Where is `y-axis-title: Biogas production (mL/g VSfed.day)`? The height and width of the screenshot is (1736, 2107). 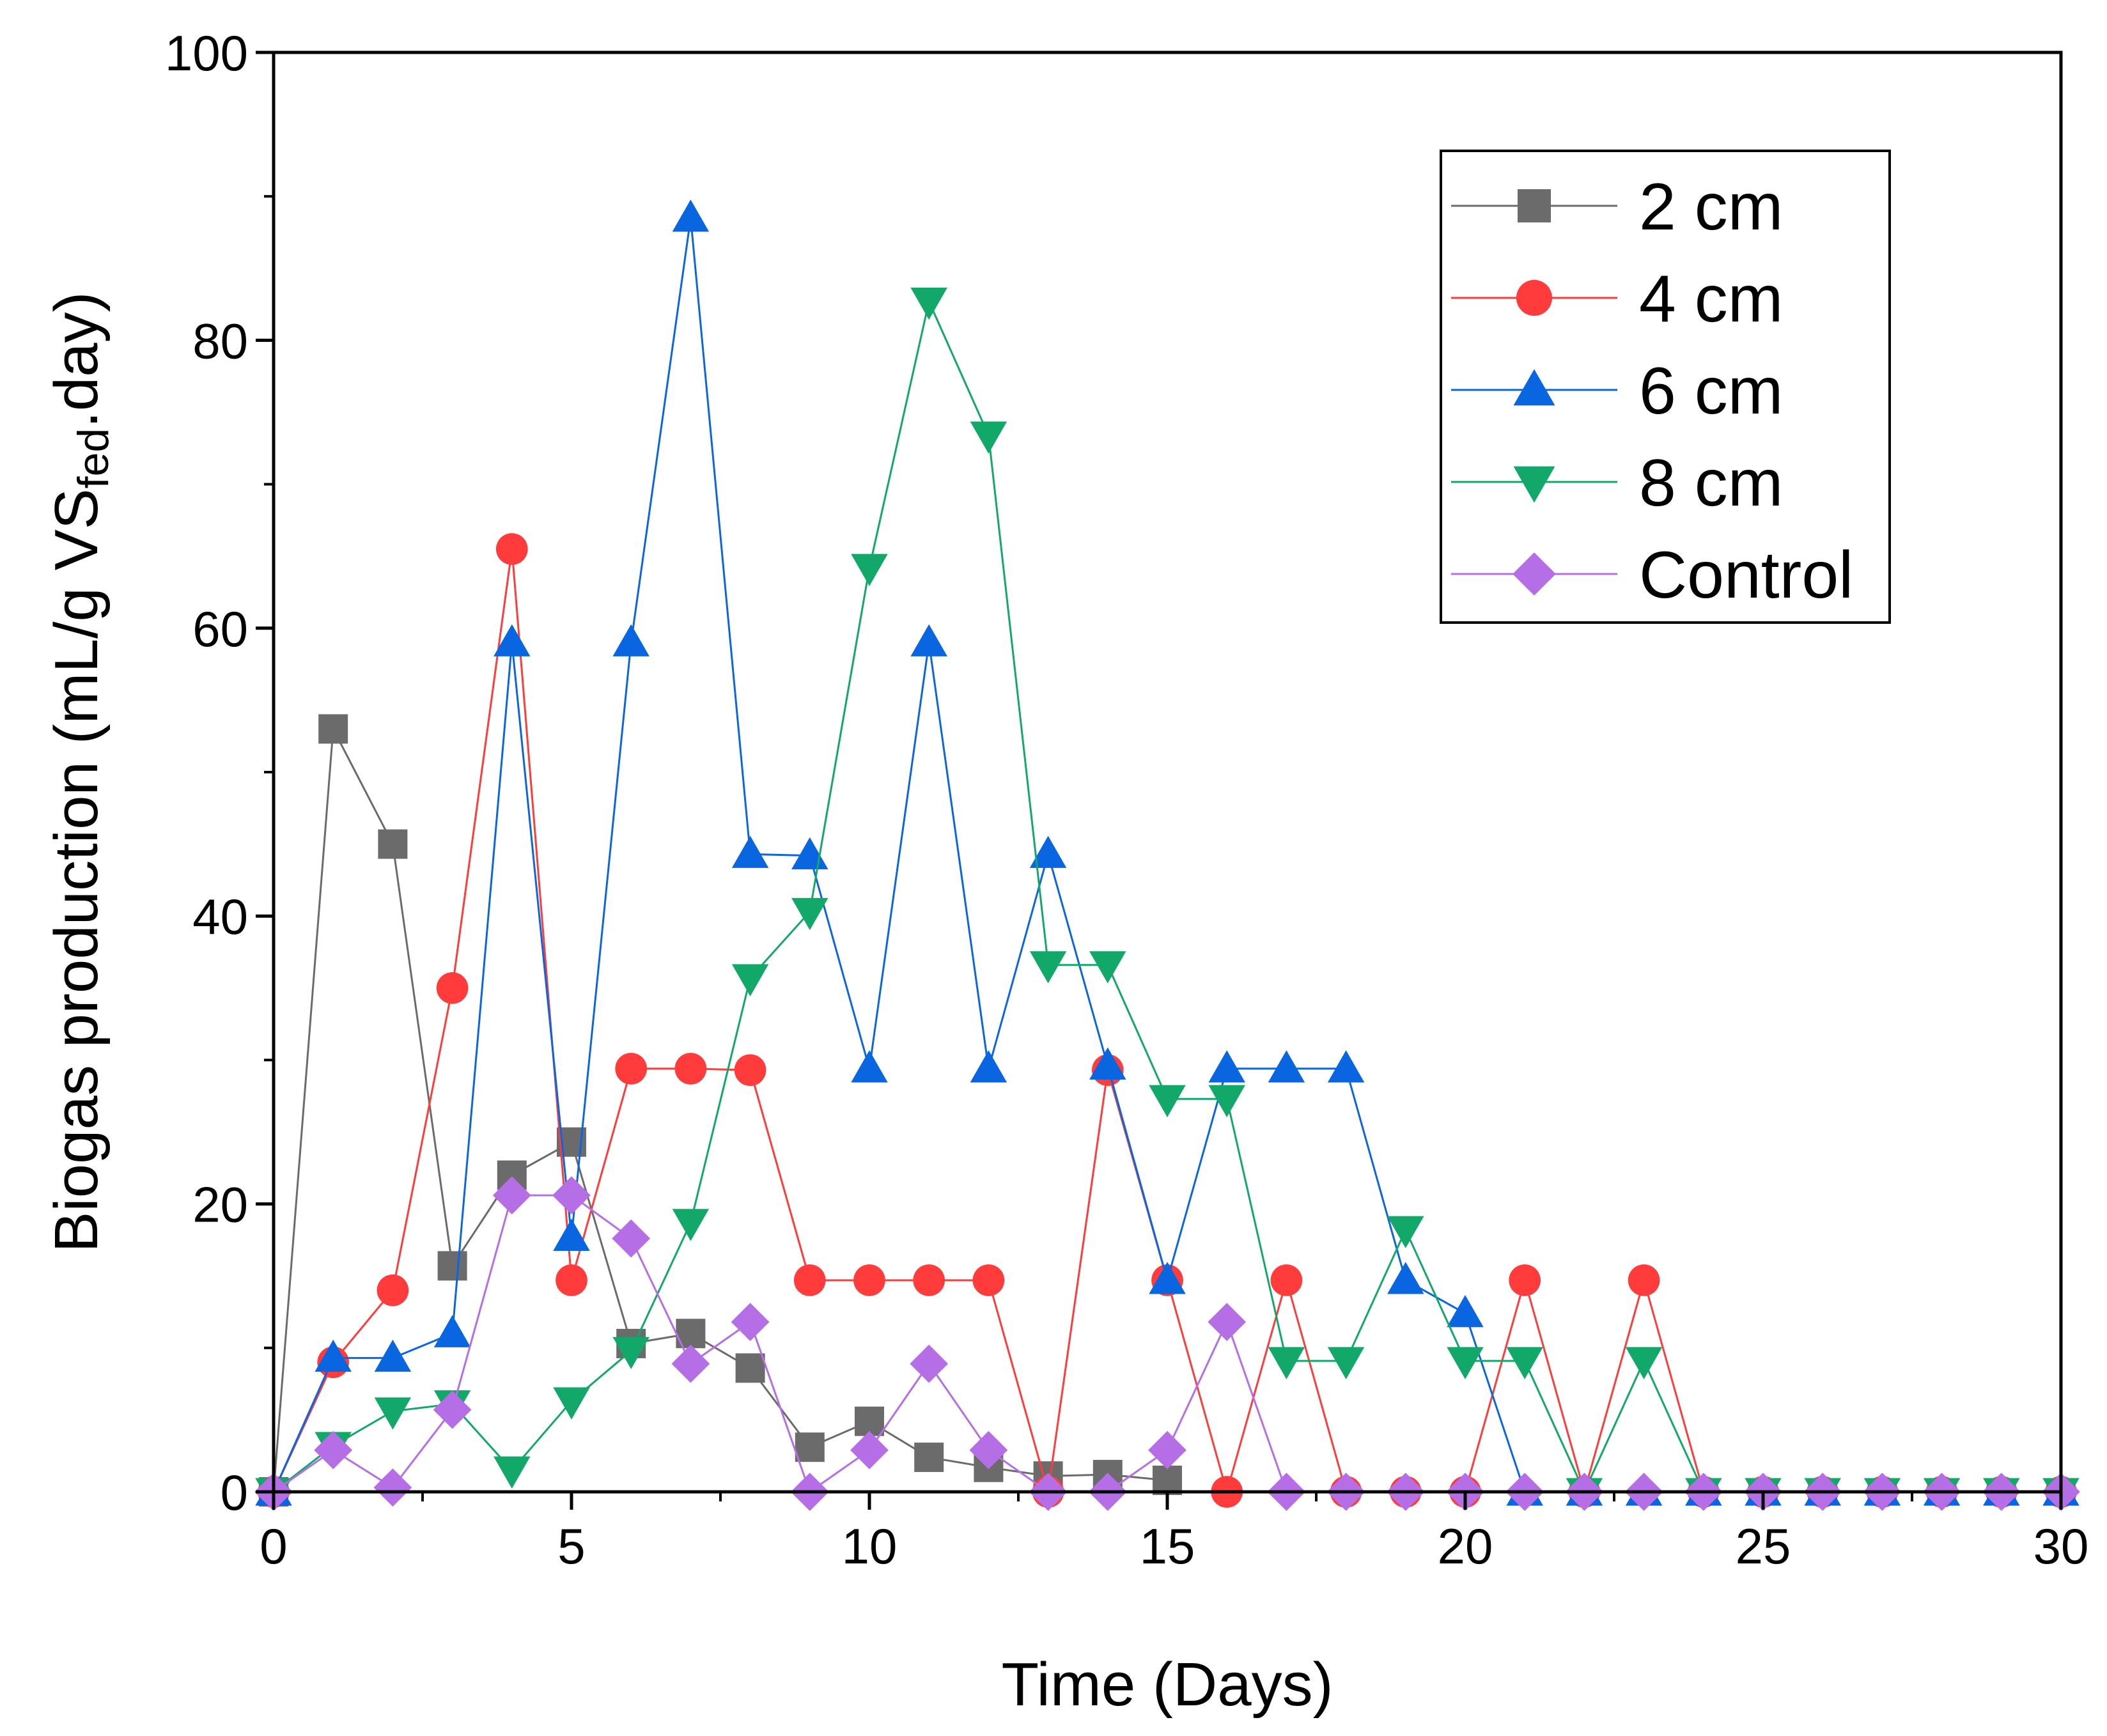 y-axis-title: Biogas production (mL/g VSfed.day) is located at coordinates (80, 771).